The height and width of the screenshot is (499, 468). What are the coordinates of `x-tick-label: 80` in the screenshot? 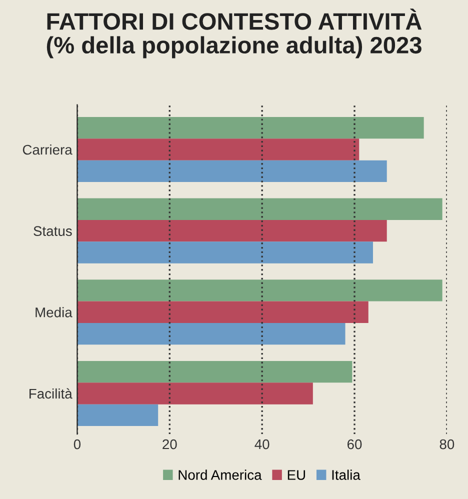 It's located at (447, 444).